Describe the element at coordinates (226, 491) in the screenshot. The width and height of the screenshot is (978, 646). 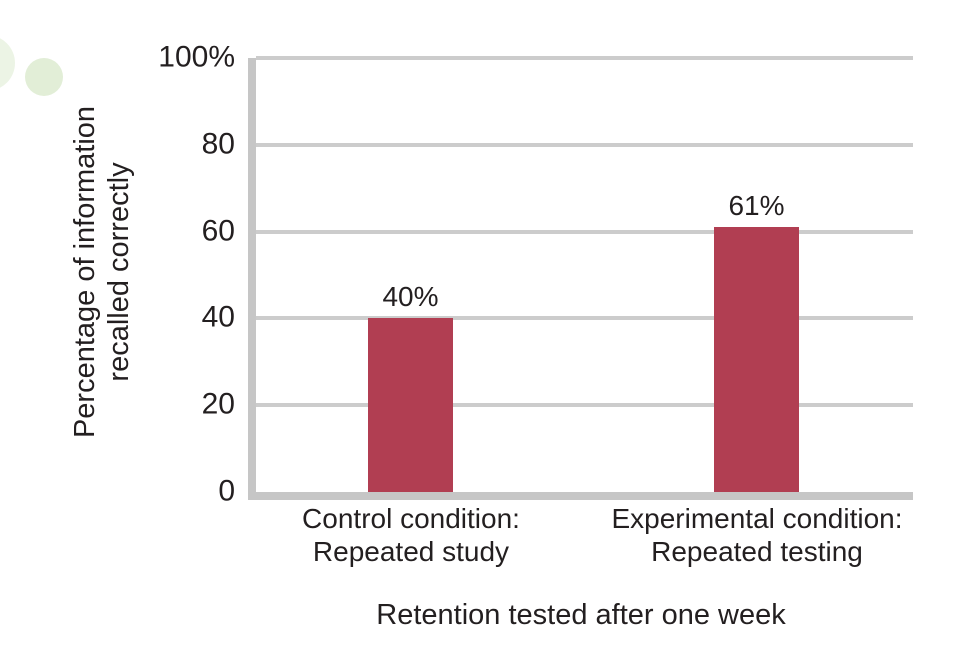
I see `y-tick-label-0: 0` at that location.